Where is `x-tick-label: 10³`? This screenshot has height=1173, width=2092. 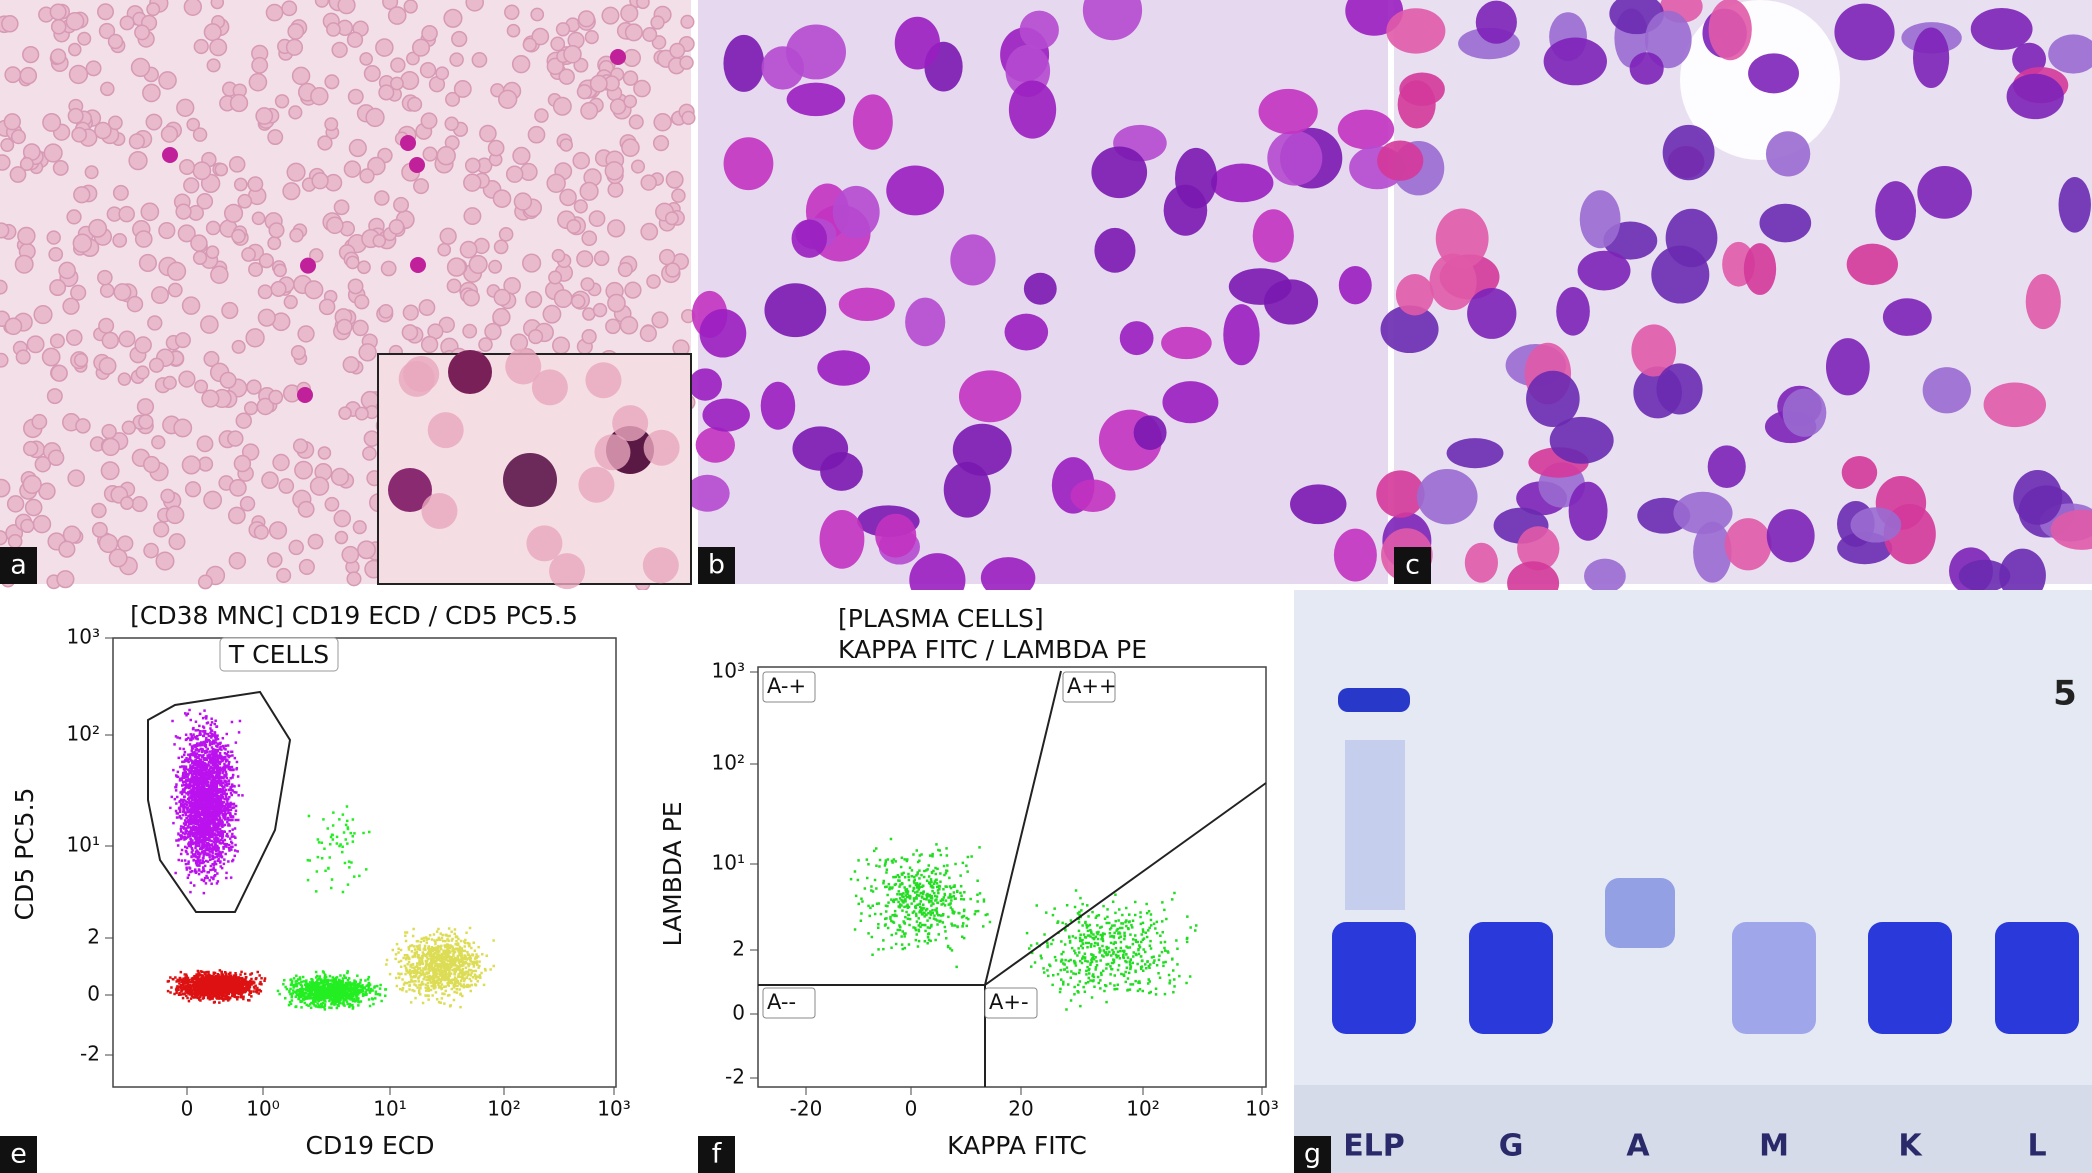
x-tick-label: 10³ is located at coordinates (1261, 1109).